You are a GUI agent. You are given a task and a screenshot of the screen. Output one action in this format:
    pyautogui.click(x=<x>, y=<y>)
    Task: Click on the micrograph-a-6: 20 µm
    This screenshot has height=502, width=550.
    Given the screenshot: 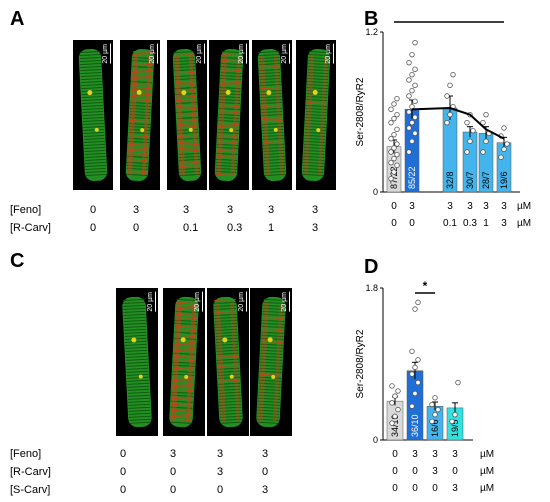 What is the action you would take?
    pyautogui.click(x=316, y=115)
    